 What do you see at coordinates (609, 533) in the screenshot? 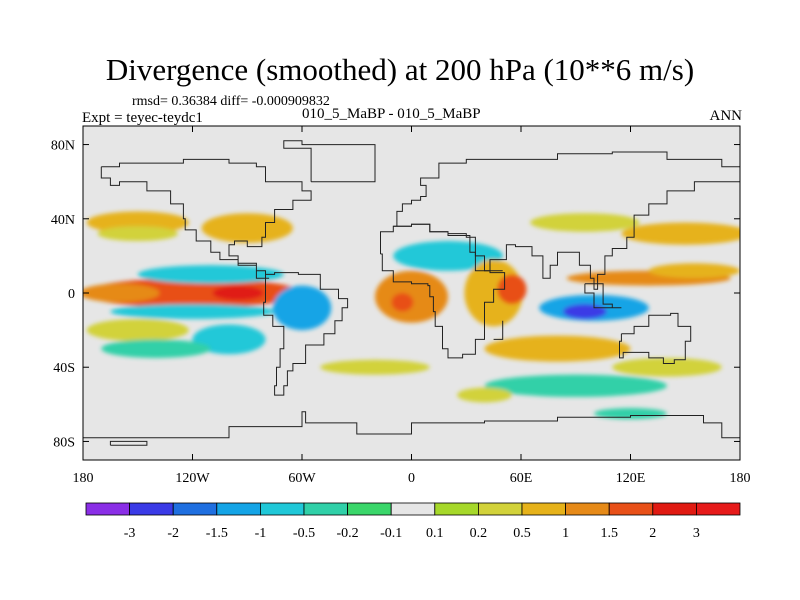
I see `colorbar-label: 1.5` at bounding box center [609, 533].